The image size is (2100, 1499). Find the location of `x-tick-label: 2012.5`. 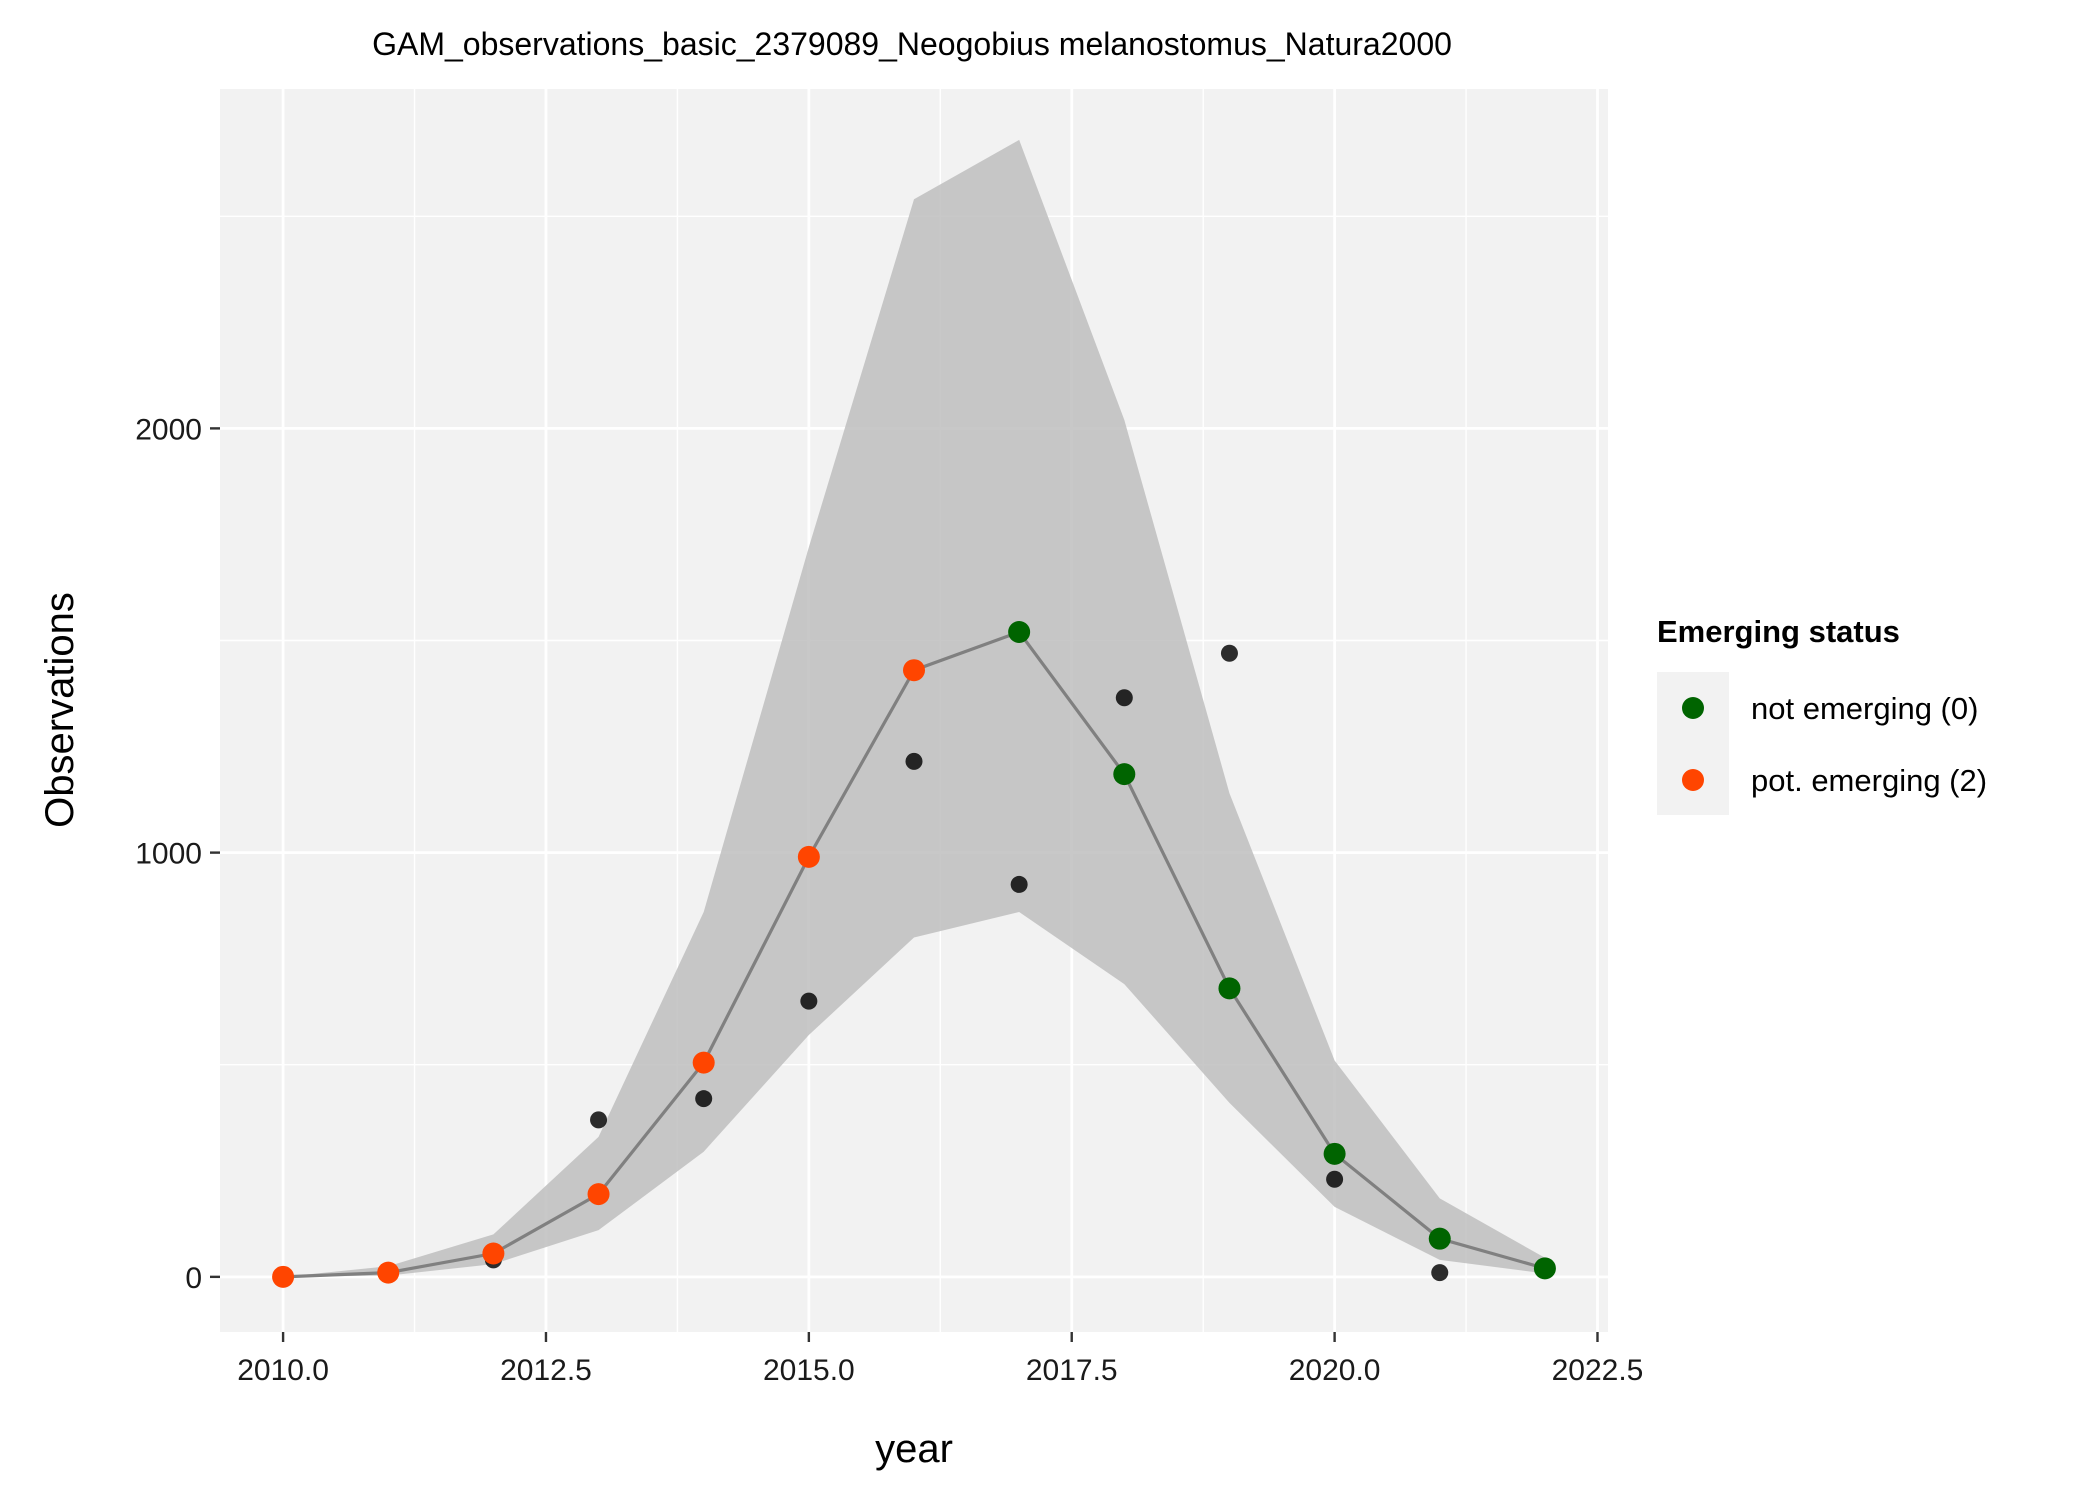

x-tick-label: 2012.5 is located at coordinates (546, 1370).